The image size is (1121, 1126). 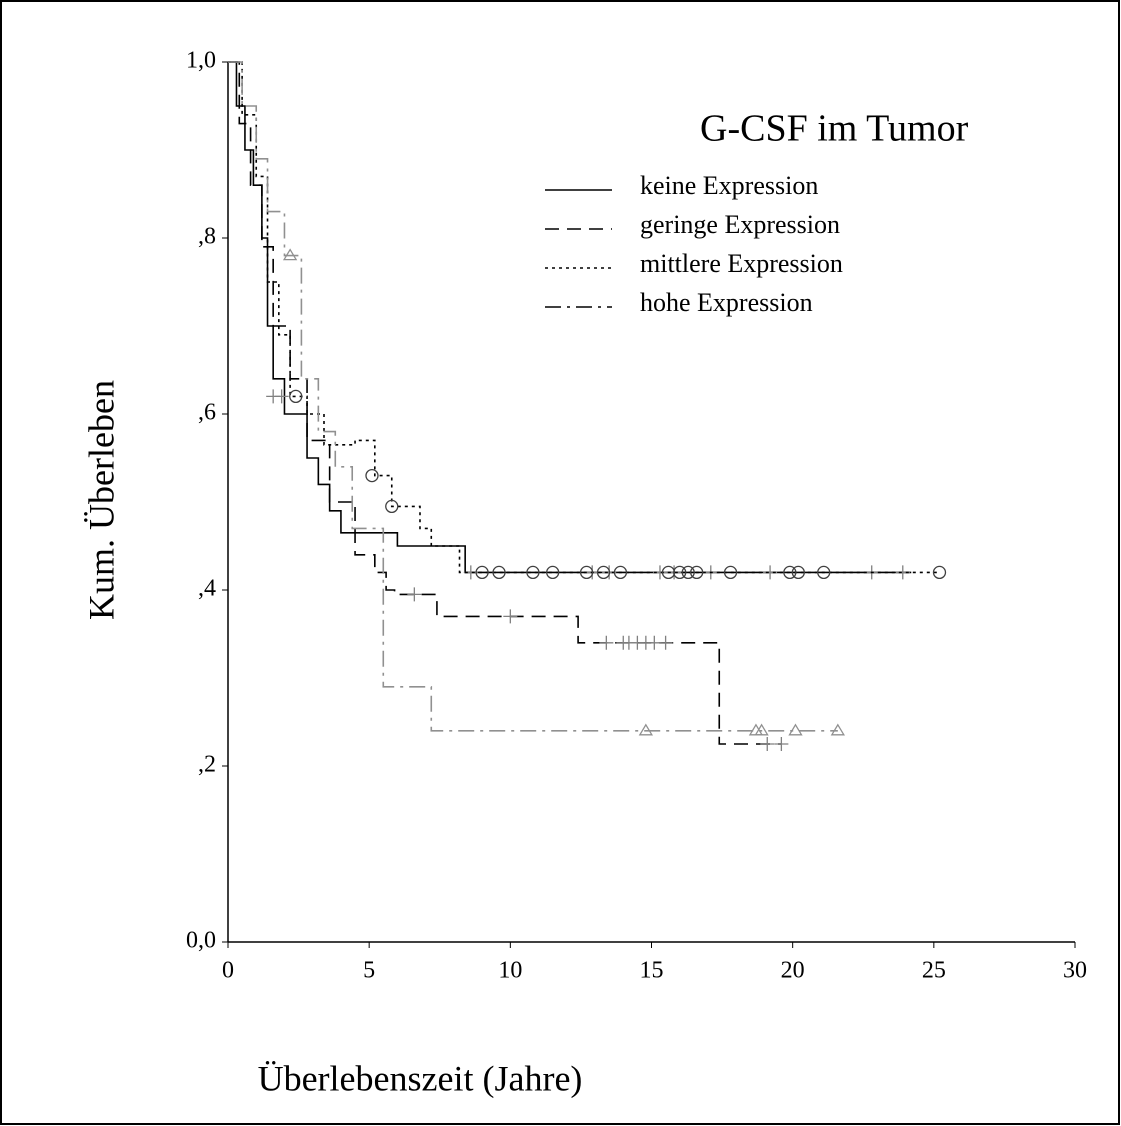 I want to click on x-tick-label: 0, so click(x=228, y=971).